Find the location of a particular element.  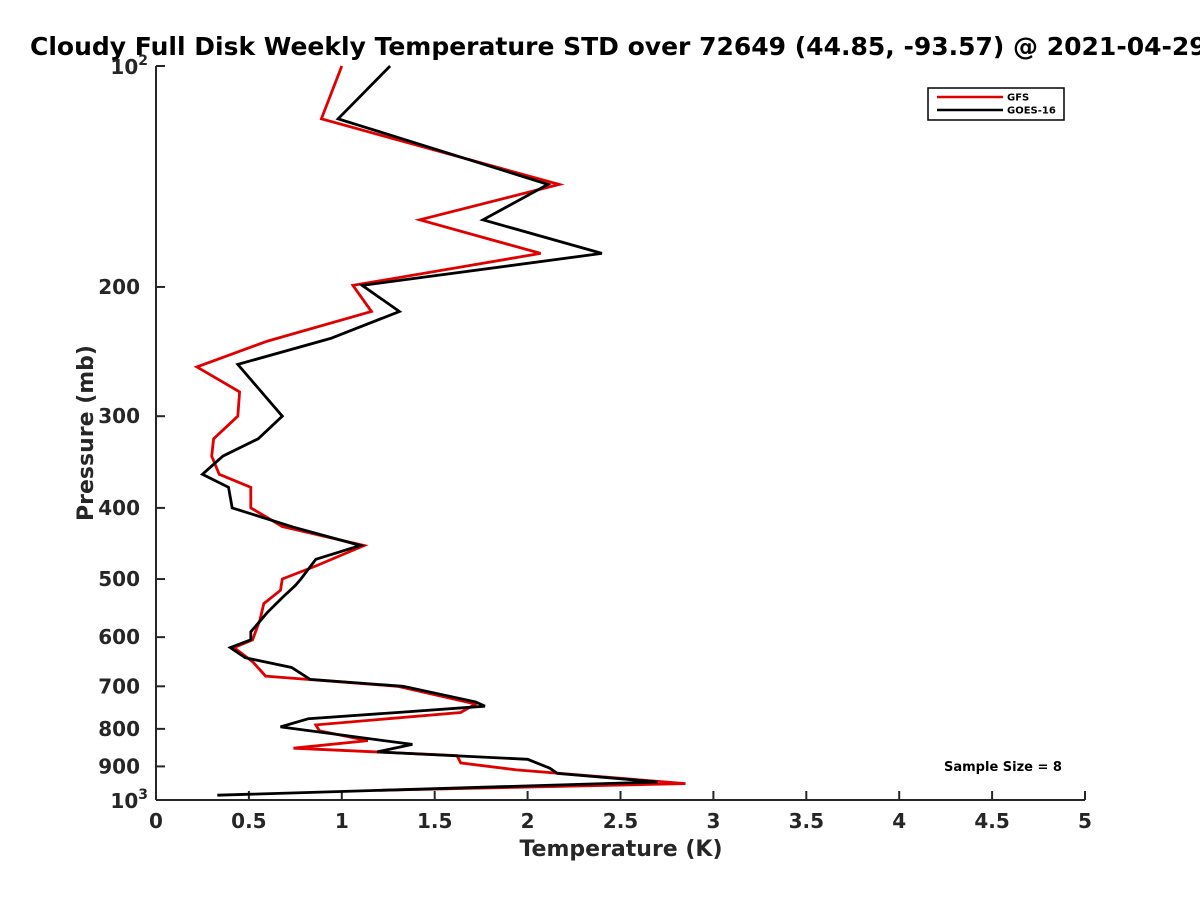

legend-box is located at coordinates (996, 104).